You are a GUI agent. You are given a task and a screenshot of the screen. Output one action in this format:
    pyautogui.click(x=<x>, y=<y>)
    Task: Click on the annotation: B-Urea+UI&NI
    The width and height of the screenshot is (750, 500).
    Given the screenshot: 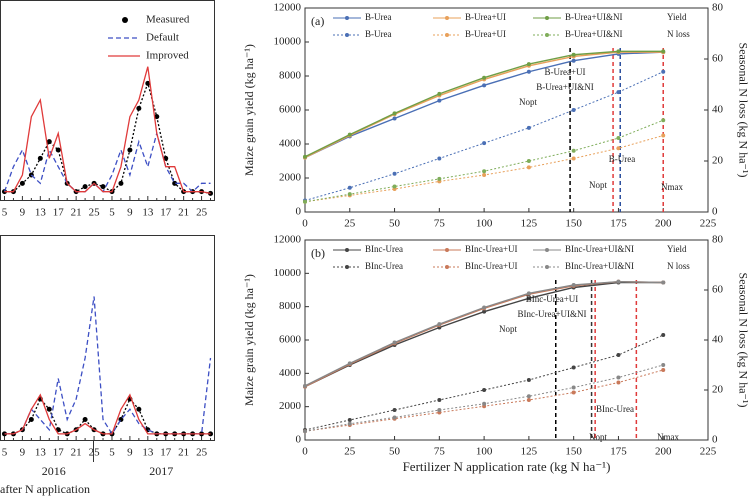 What is the action you would take?
    pyautogui.click(x=565, y=87)
    